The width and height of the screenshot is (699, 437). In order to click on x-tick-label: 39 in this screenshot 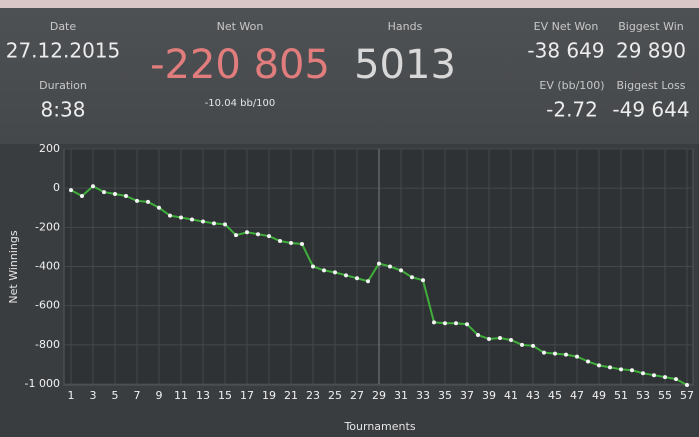, I will do `click(489, 395)`.